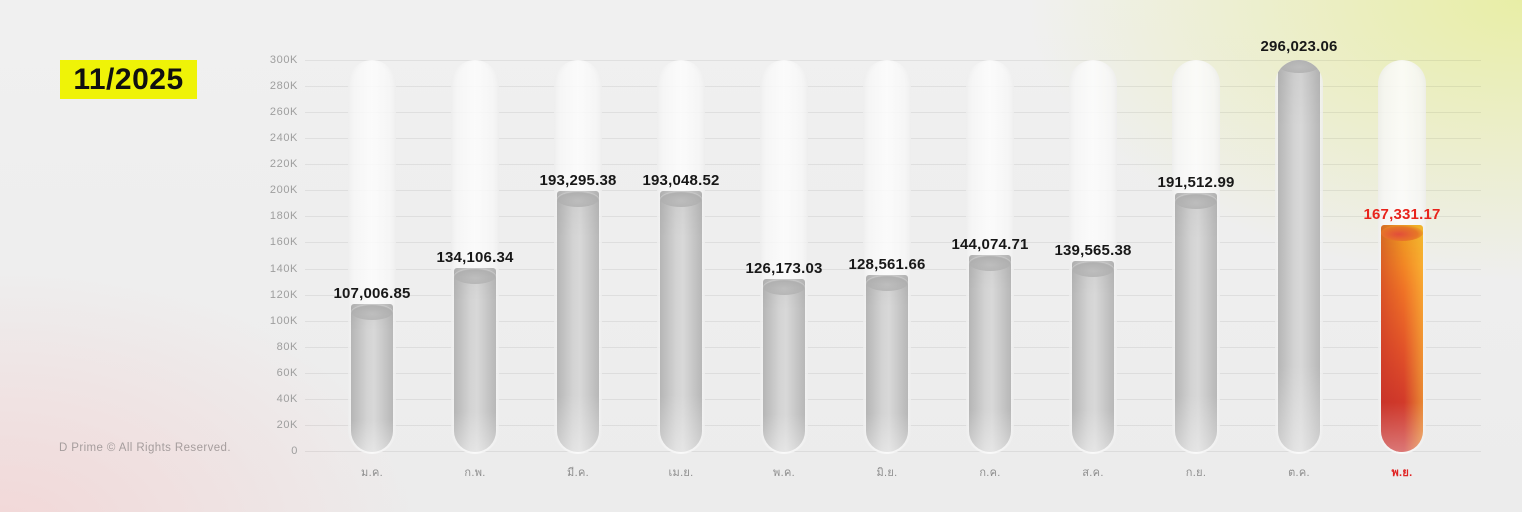 This screenshot has width=1522, height=512. I want to click on y-axis-label: 120K, so click(283, 294).